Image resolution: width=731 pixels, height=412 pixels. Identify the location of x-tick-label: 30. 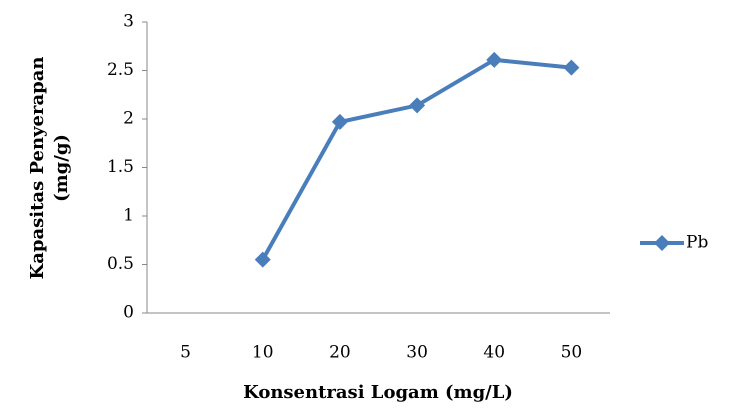
(417, 353).